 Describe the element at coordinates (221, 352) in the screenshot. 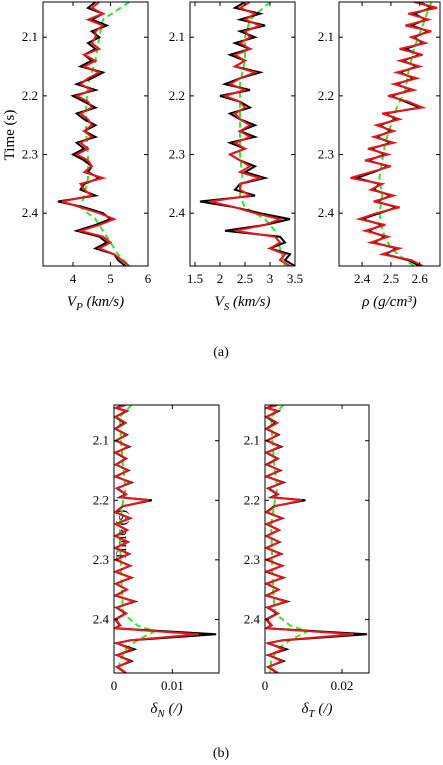

I see `panel-label-a: (a)` at that location.